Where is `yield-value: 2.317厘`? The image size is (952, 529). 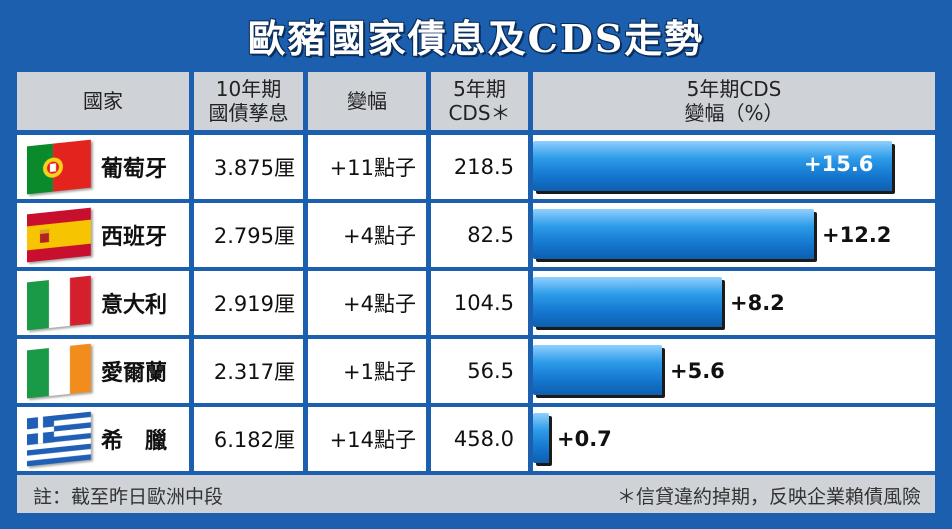 yield-value: 2.317厘 is located at coordinates (254, 372).